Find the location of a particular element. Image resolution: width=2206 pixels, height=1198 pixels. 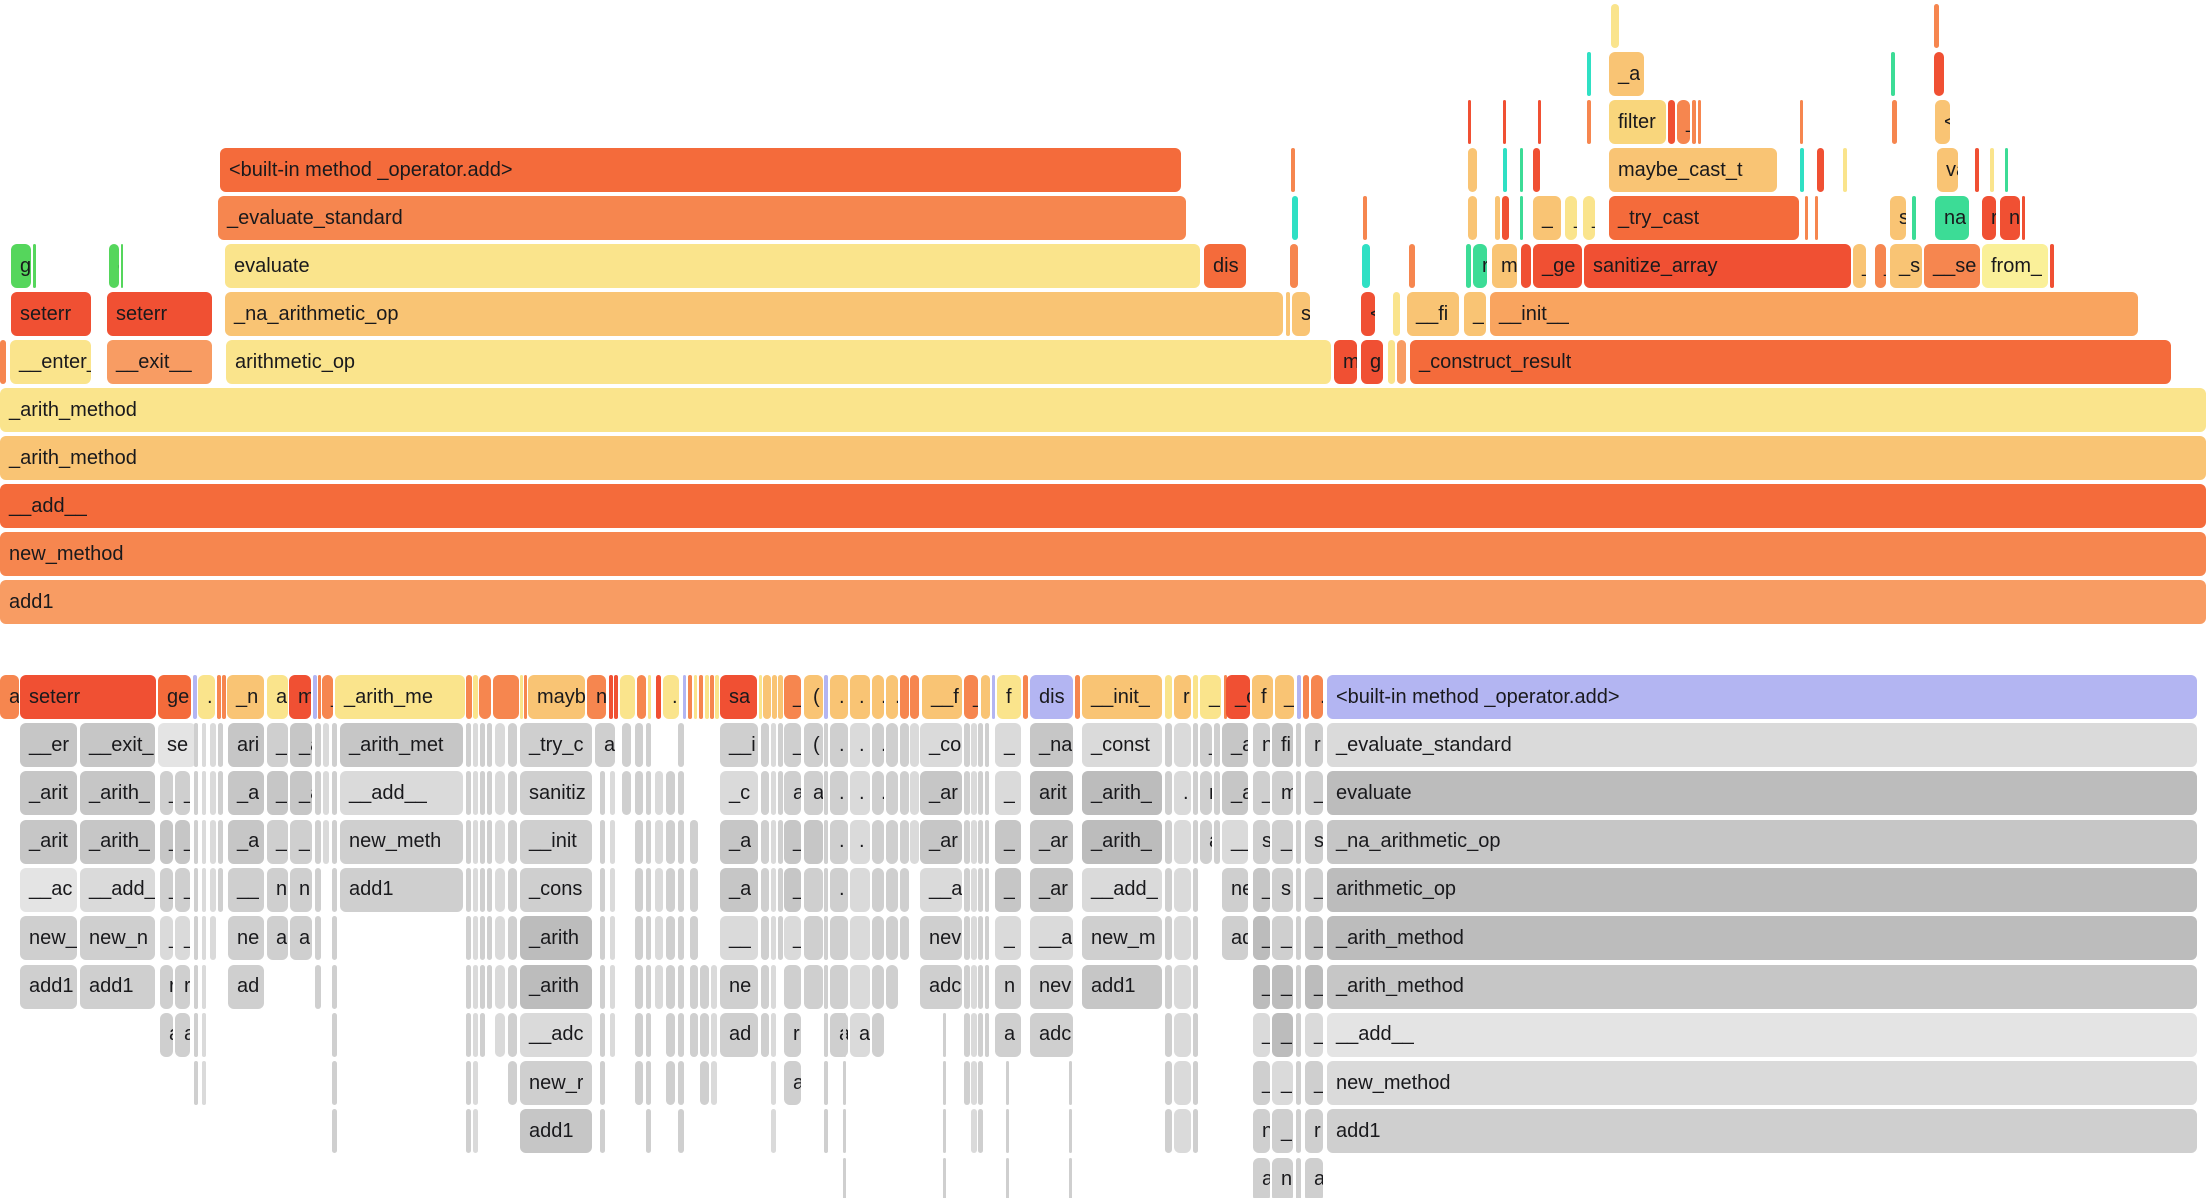

frame-block: __i is located at coordinates (739, 745).